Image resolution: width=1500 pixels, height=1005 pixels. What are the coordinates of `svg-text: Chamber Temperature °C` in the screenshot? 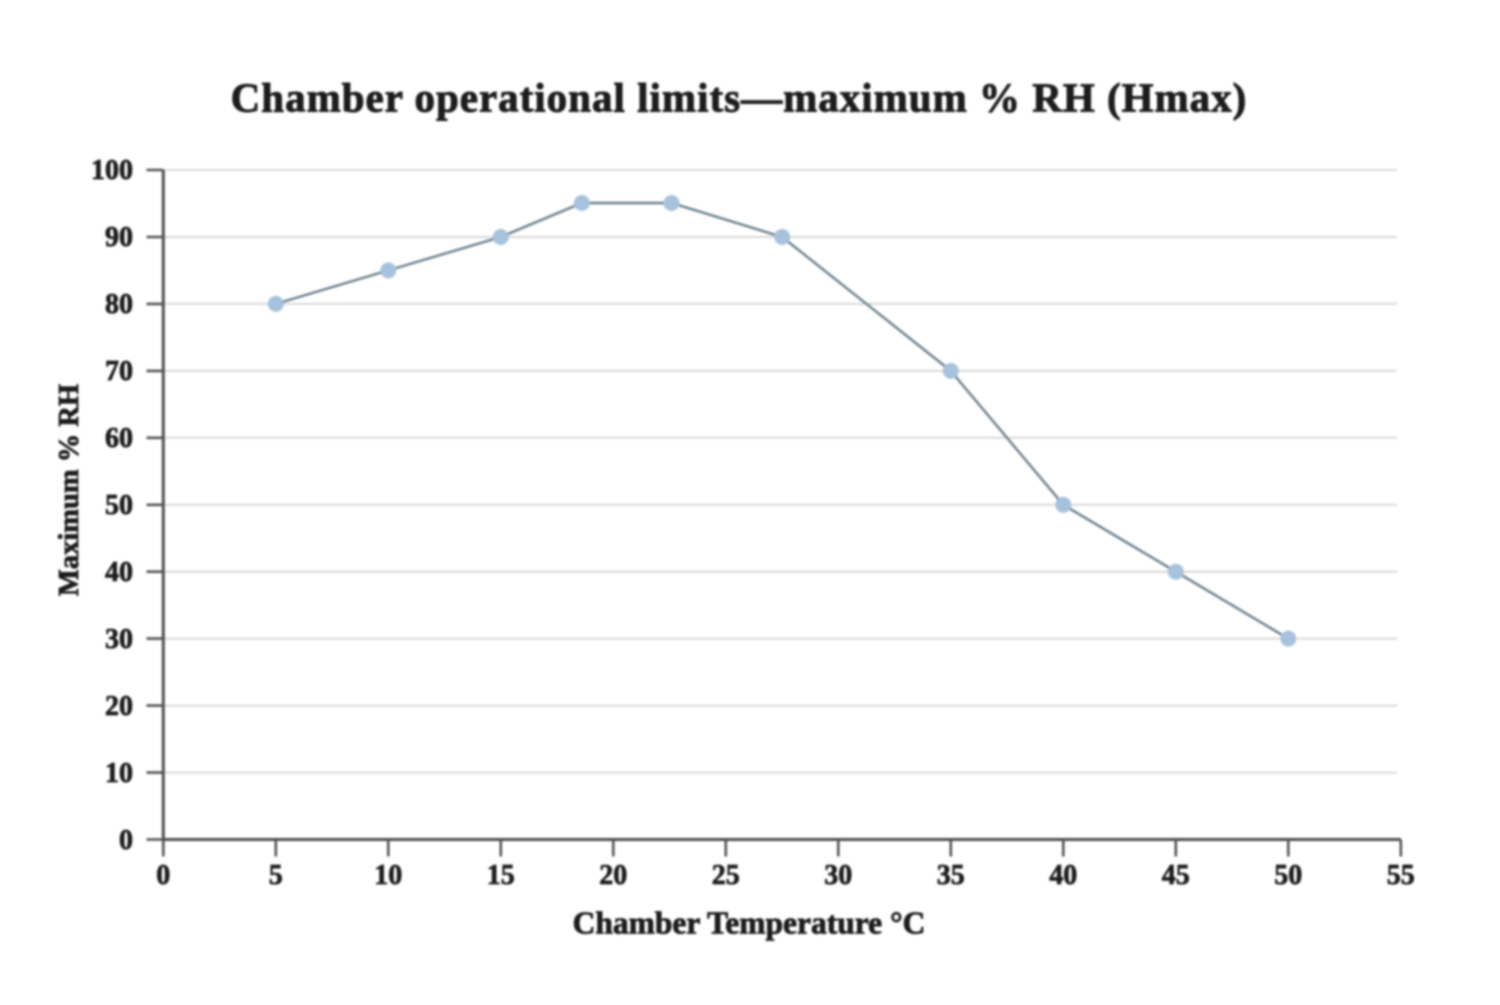 It's located at (749, 923).